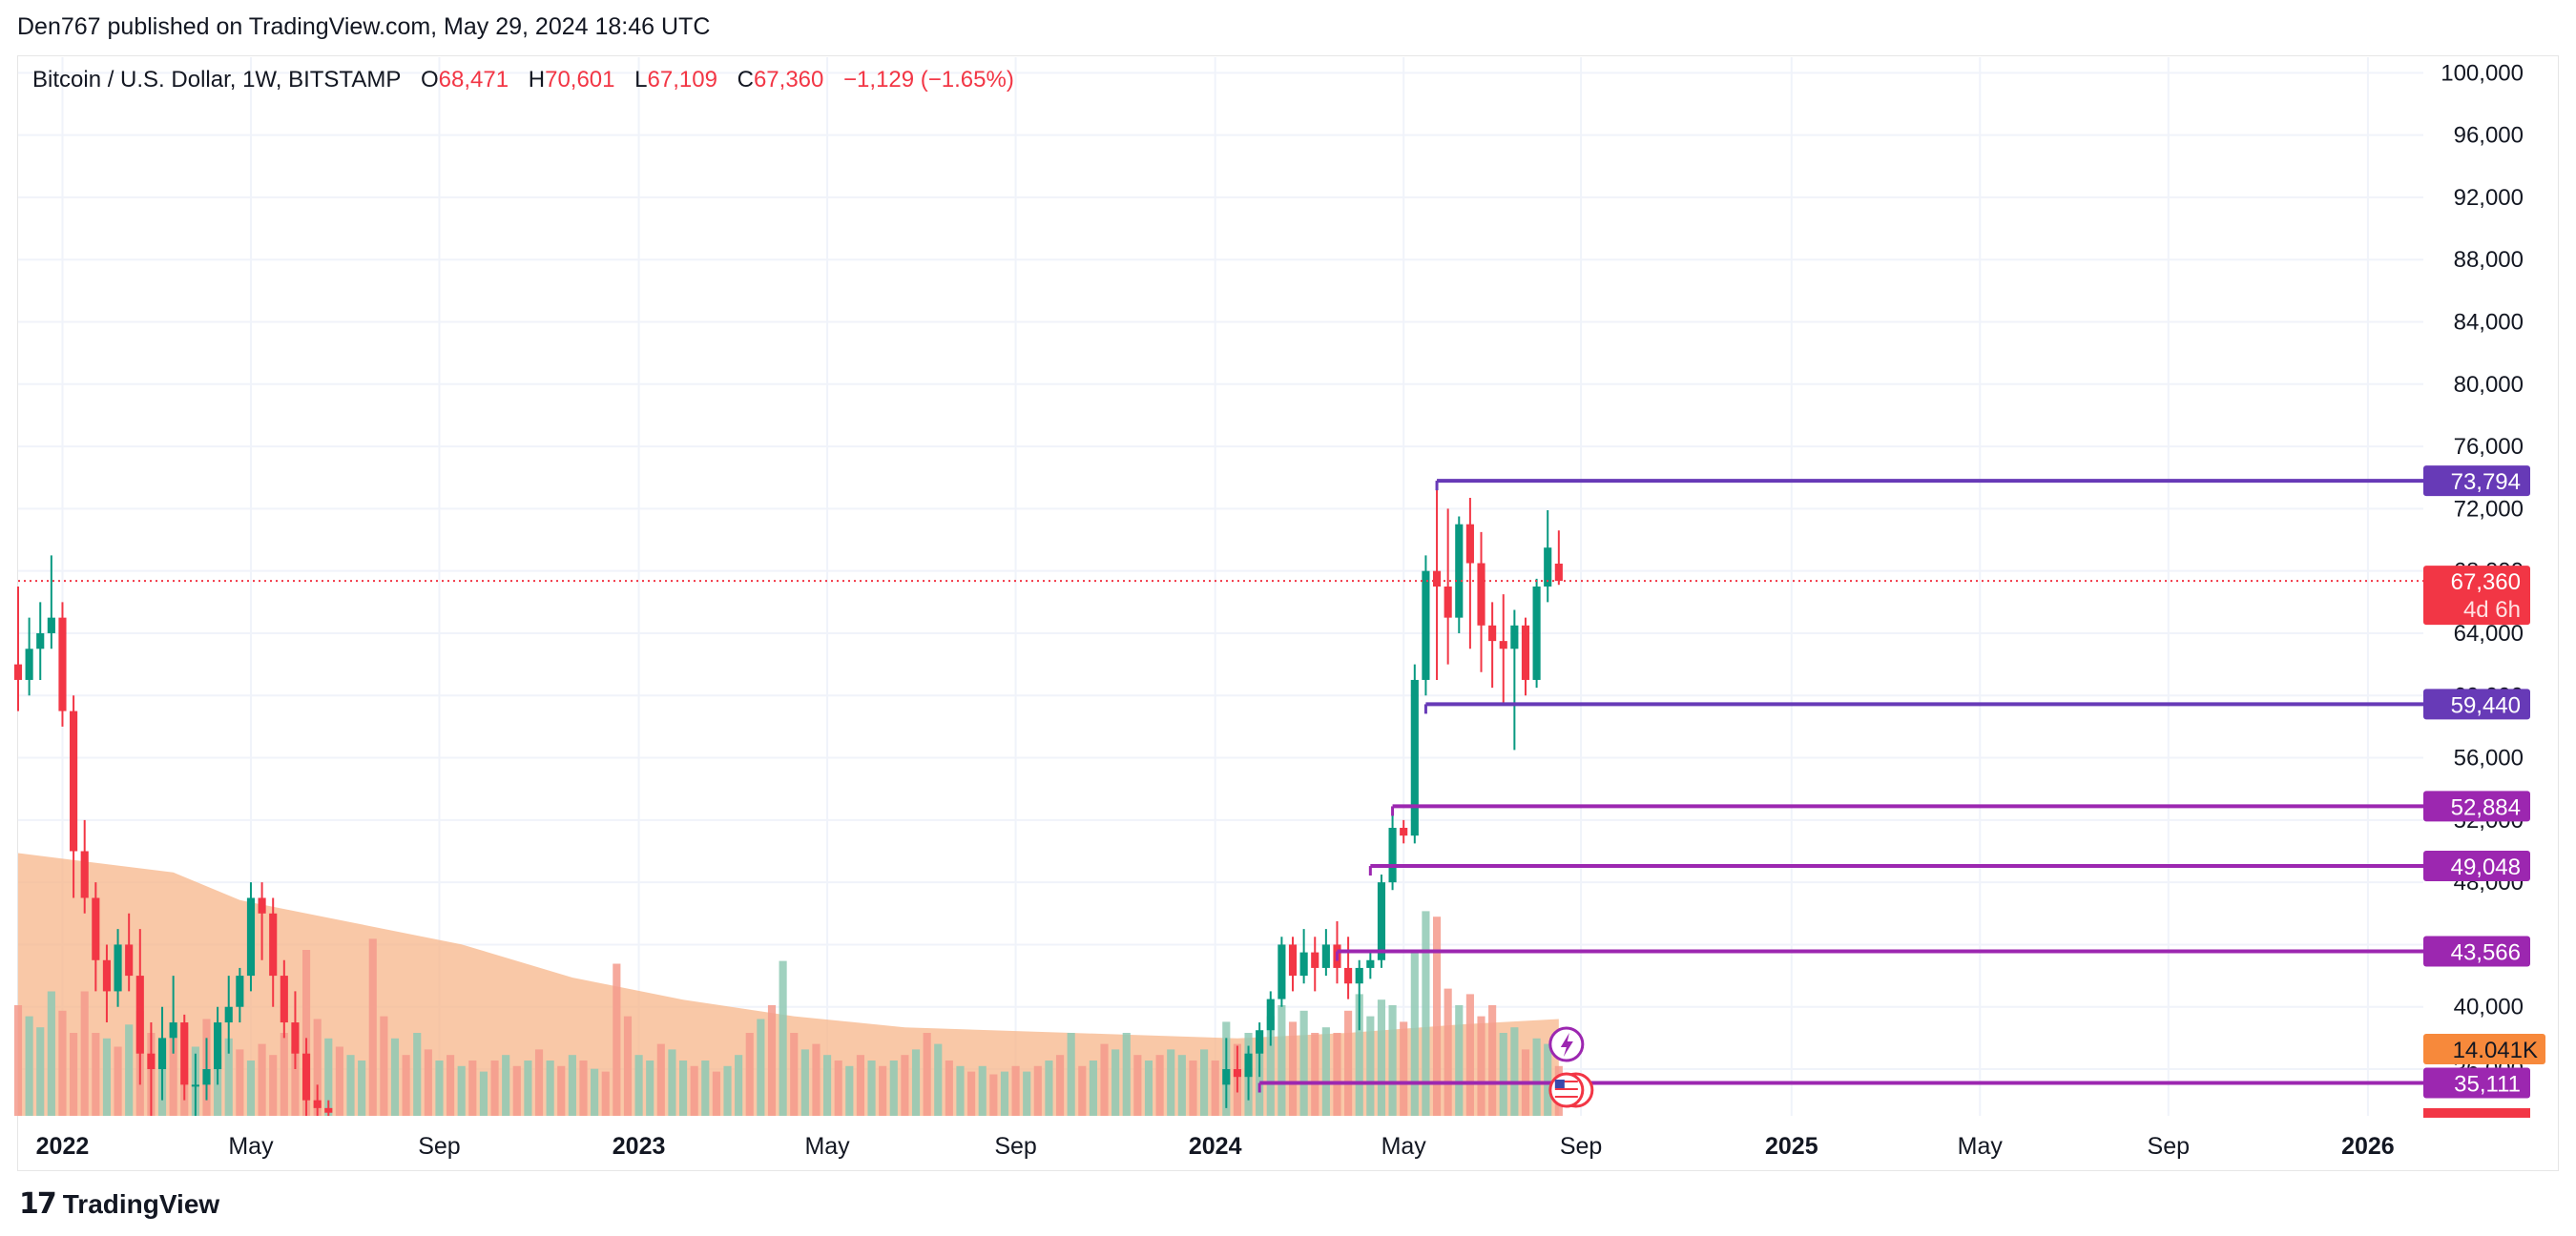 This screenshot has width=2576, height=1236. Describe the element at coordinates (2489, 759) in the screenshot. I see `y-tick-label: 56,000` at that location.